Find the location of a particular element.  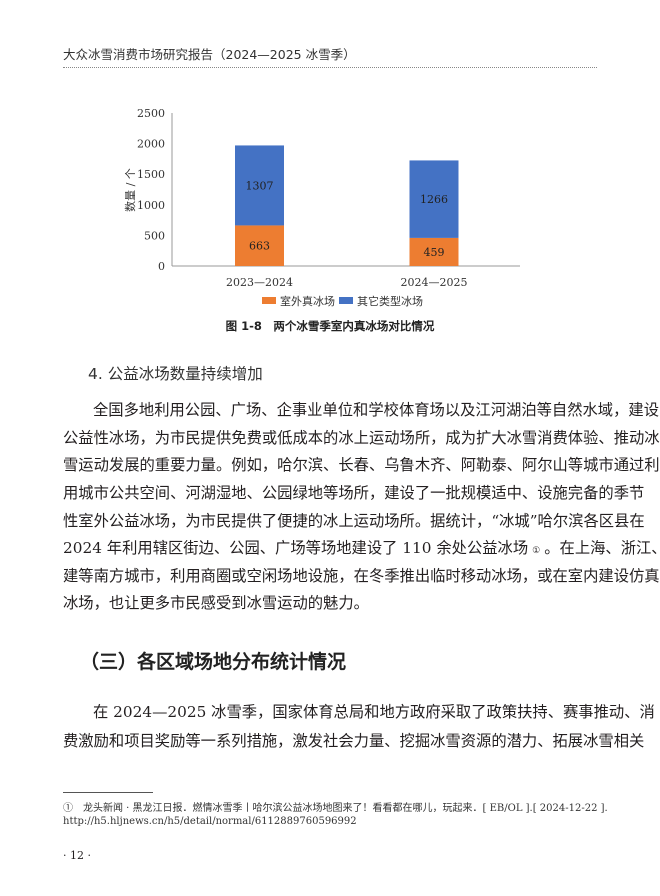

x-tick-label: 2024—2025 is located at coordinates (434, 282).